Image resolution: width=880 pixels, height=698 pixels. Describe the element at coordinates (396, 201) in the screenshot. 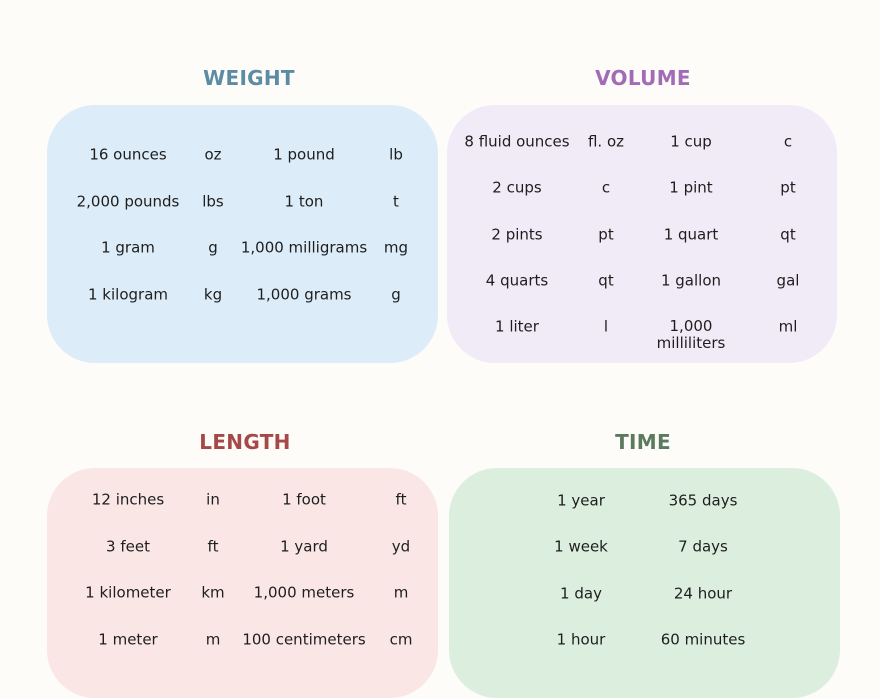

I see `weight-cell: t` at that location.